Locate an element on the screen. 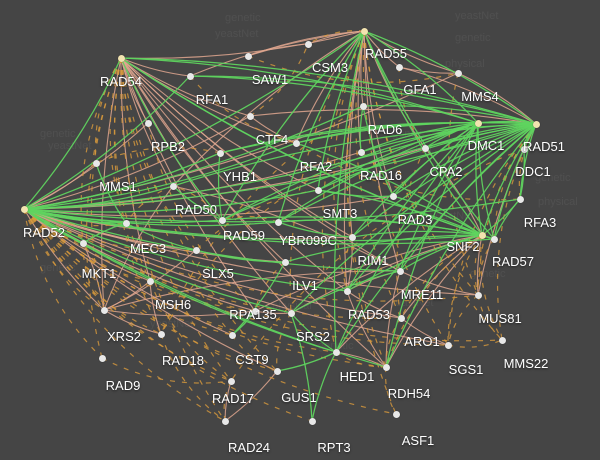 This screenshot has width=600, height=460. network-node-cpa2 is located at coordinates (425, 148).